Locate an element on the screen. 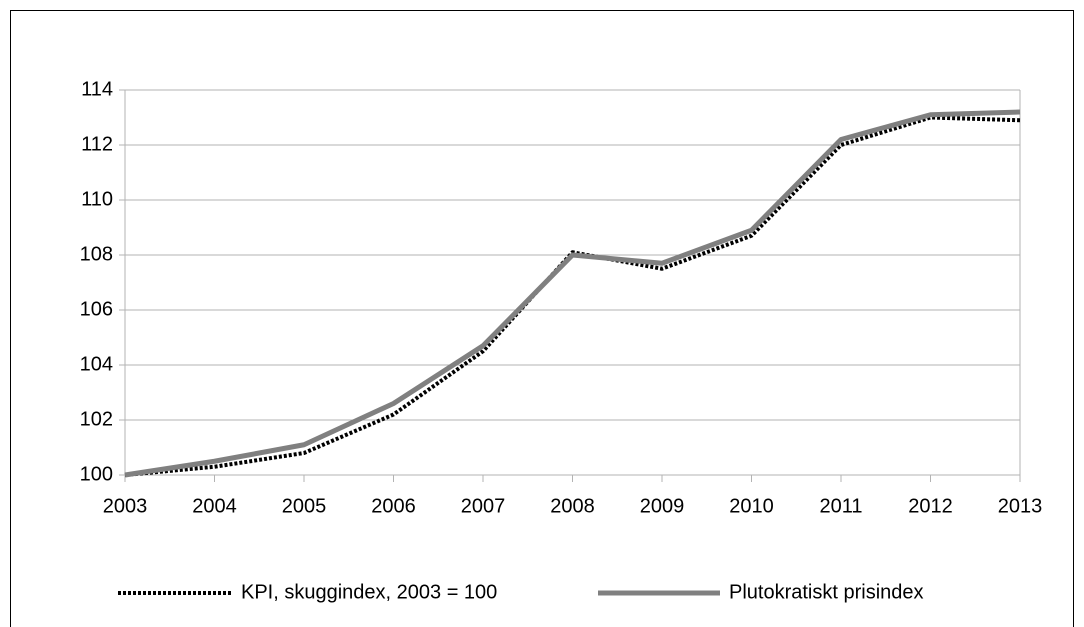 The width and height of the screenshot is (1084, 627). x-tick-label: 2013 is located at coordinates (1020, 506).